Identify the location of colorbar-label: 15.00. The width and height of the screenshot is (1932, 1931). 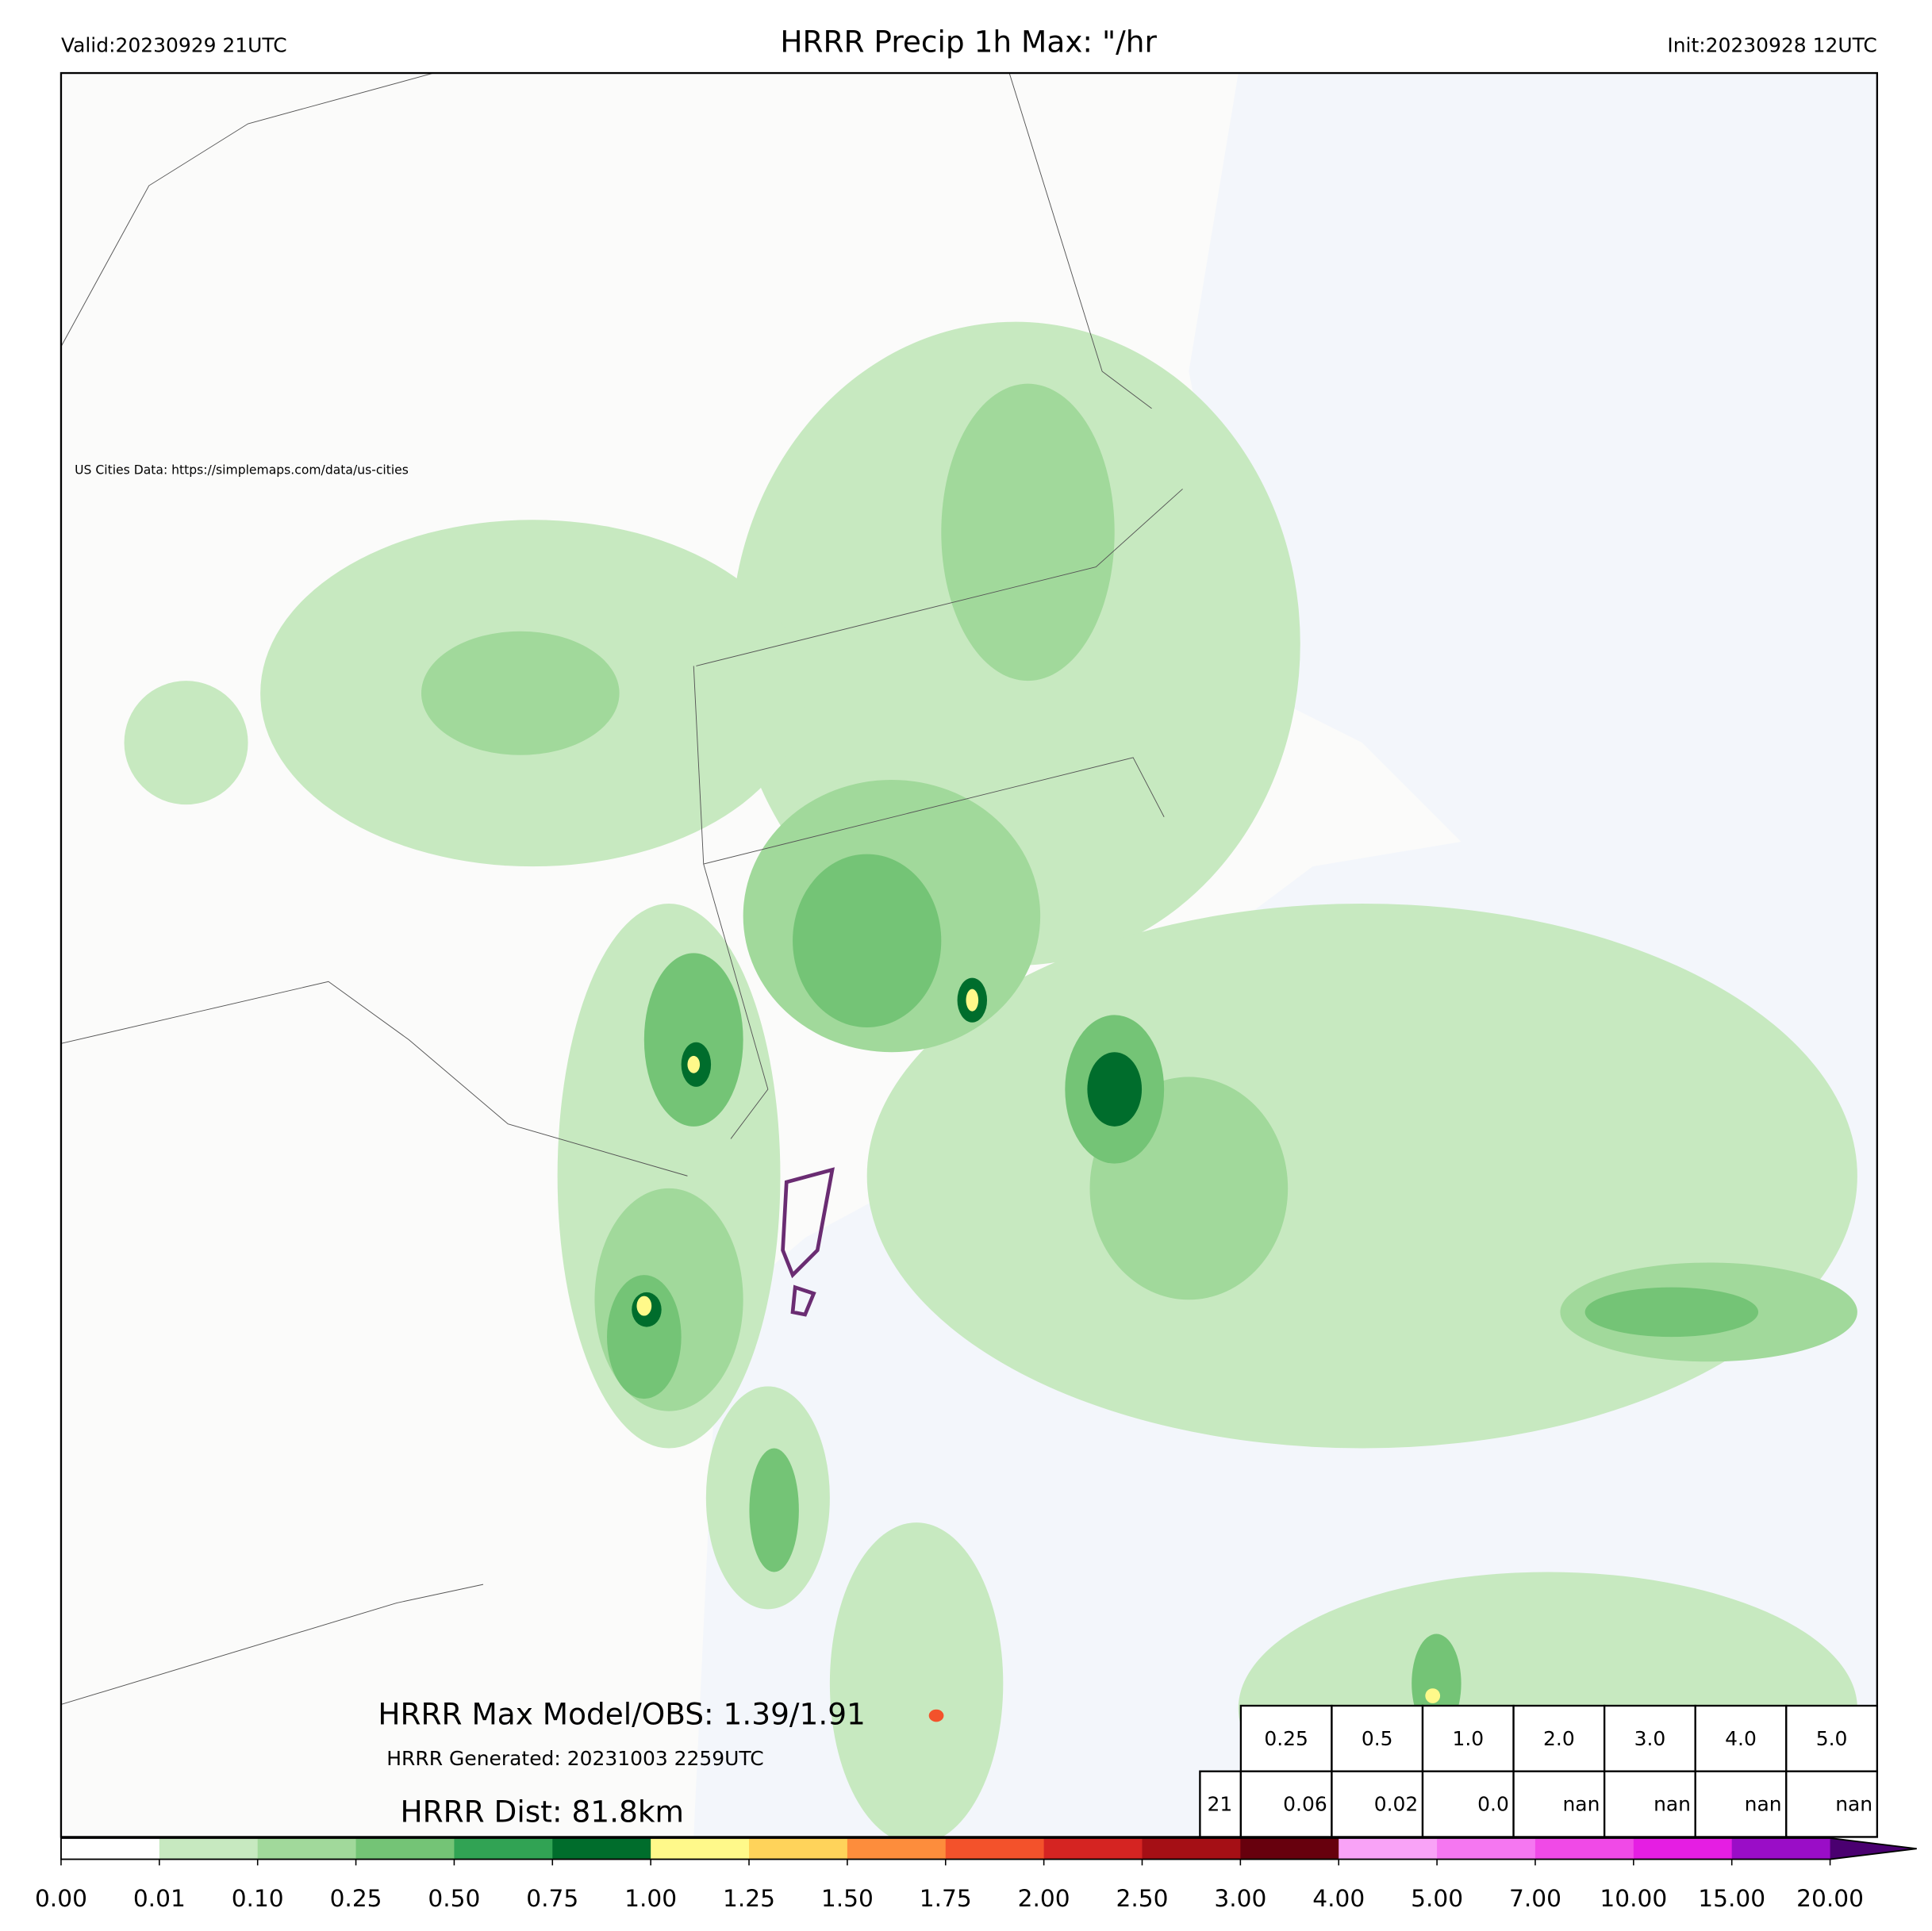
(1731, 1898).